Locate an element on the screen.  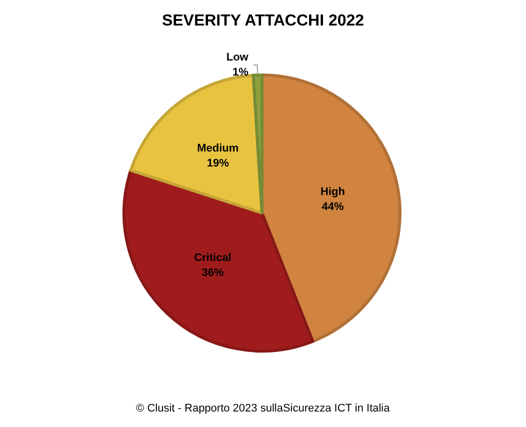
data-label: 44% is located at coordinates (333, 207).